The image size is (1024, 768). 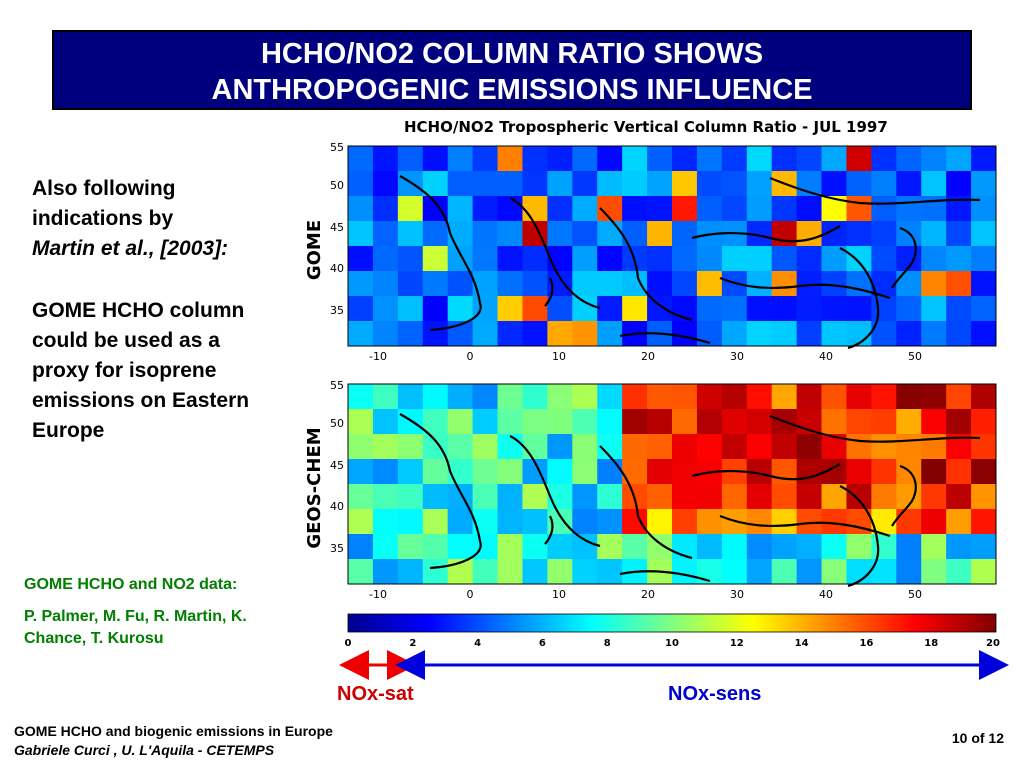 I want to click on geoschem-lon-tick-0: 0, so click(x=470, y=594).